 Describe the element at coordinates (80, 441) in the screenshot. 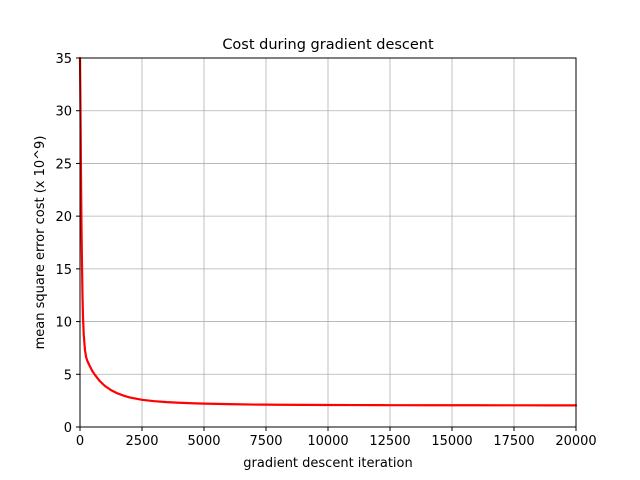

I see `x-tick-label: 0` at that location.